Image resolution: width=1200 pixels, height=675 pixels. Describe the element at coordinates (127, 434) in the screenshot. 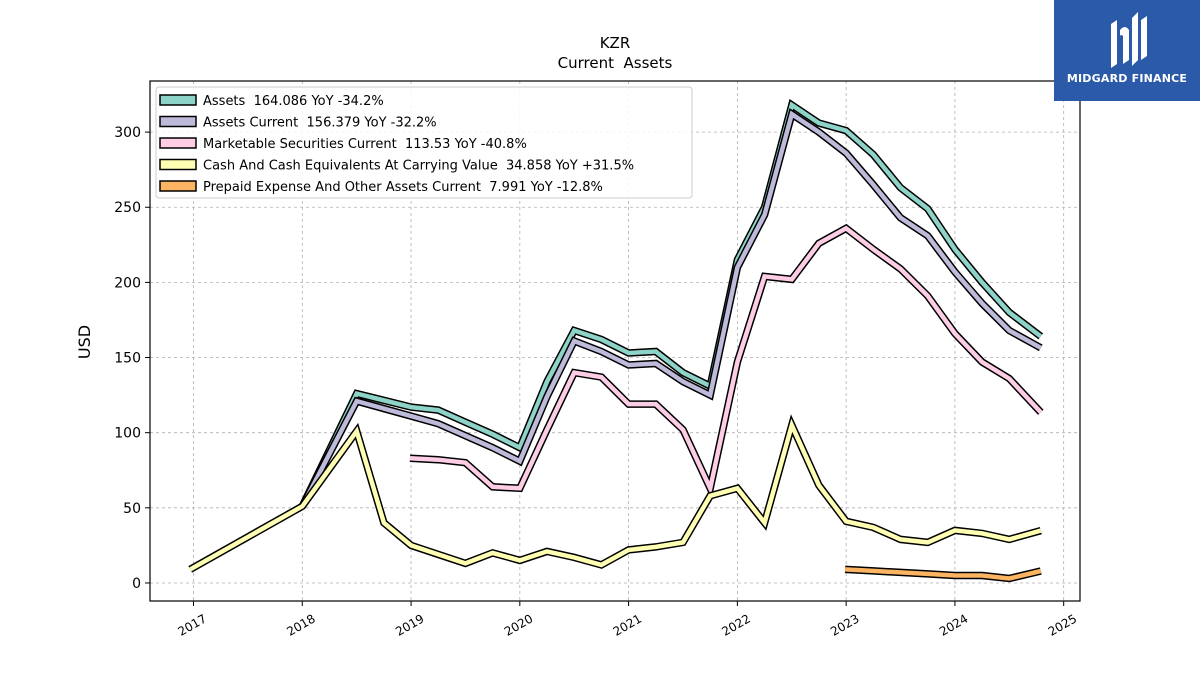

I see `y-tick-label: 100` at that location.